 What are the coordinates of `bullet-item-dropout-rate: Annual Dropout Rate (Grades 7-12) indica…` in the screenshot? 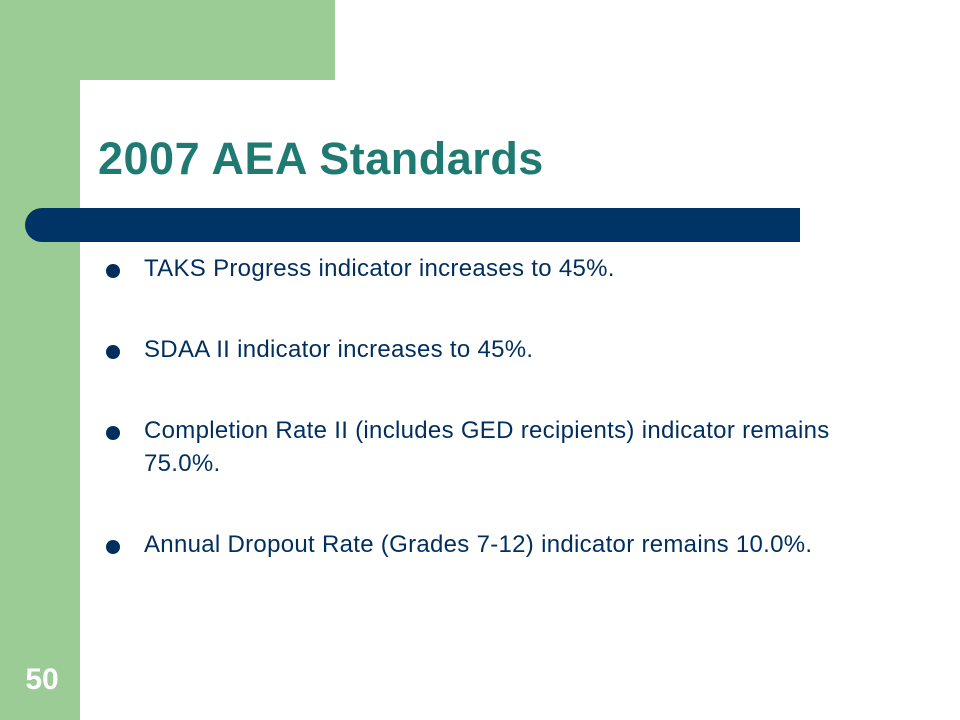 It's located at (484, 544).